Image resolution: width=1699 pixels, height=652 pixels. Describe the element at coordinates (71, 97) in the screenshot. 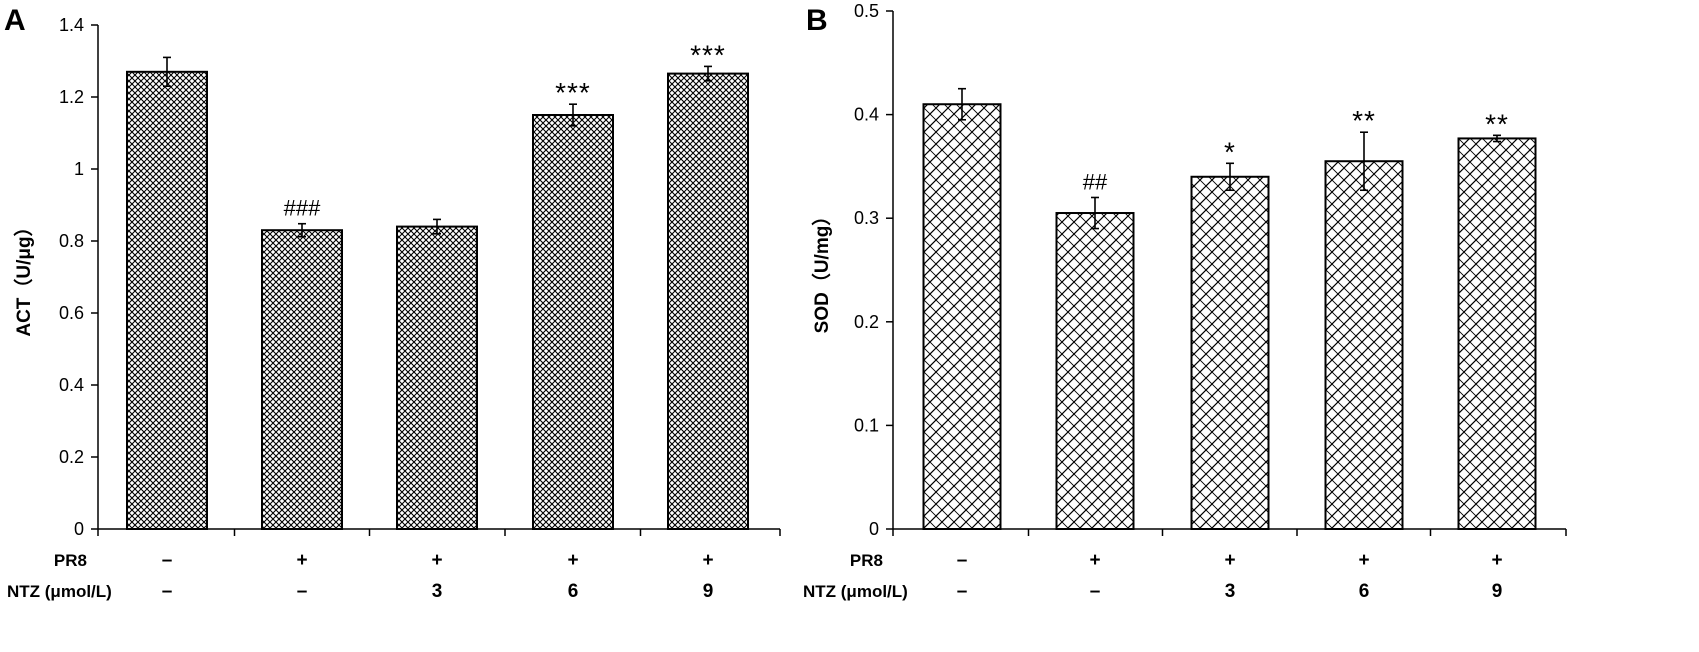

I see `y-tick-label: 1.2` at that location.